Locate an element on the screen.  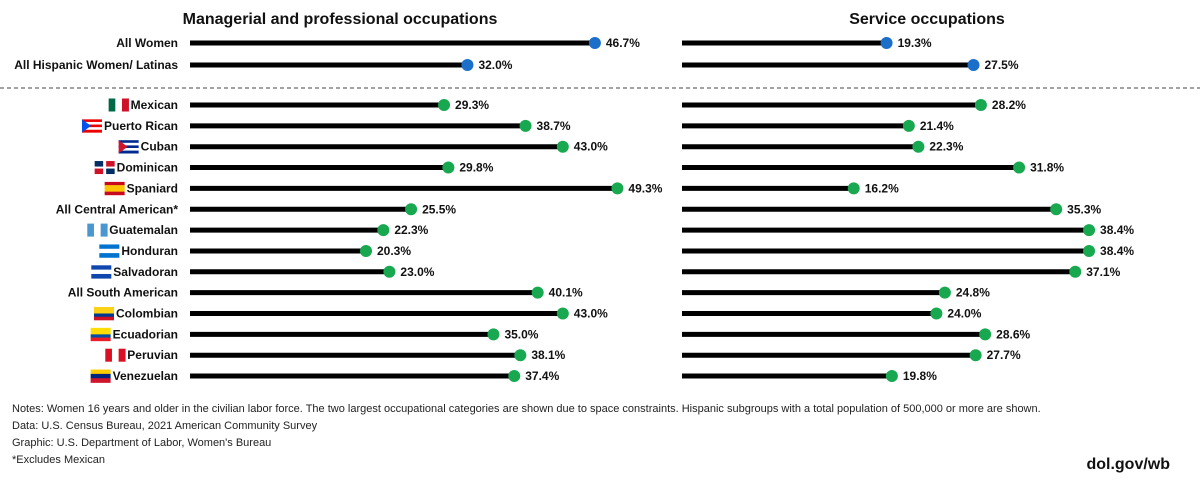
chart-row: Guatemalan 22.3% 38.4% is located at coordinates (621, 230).